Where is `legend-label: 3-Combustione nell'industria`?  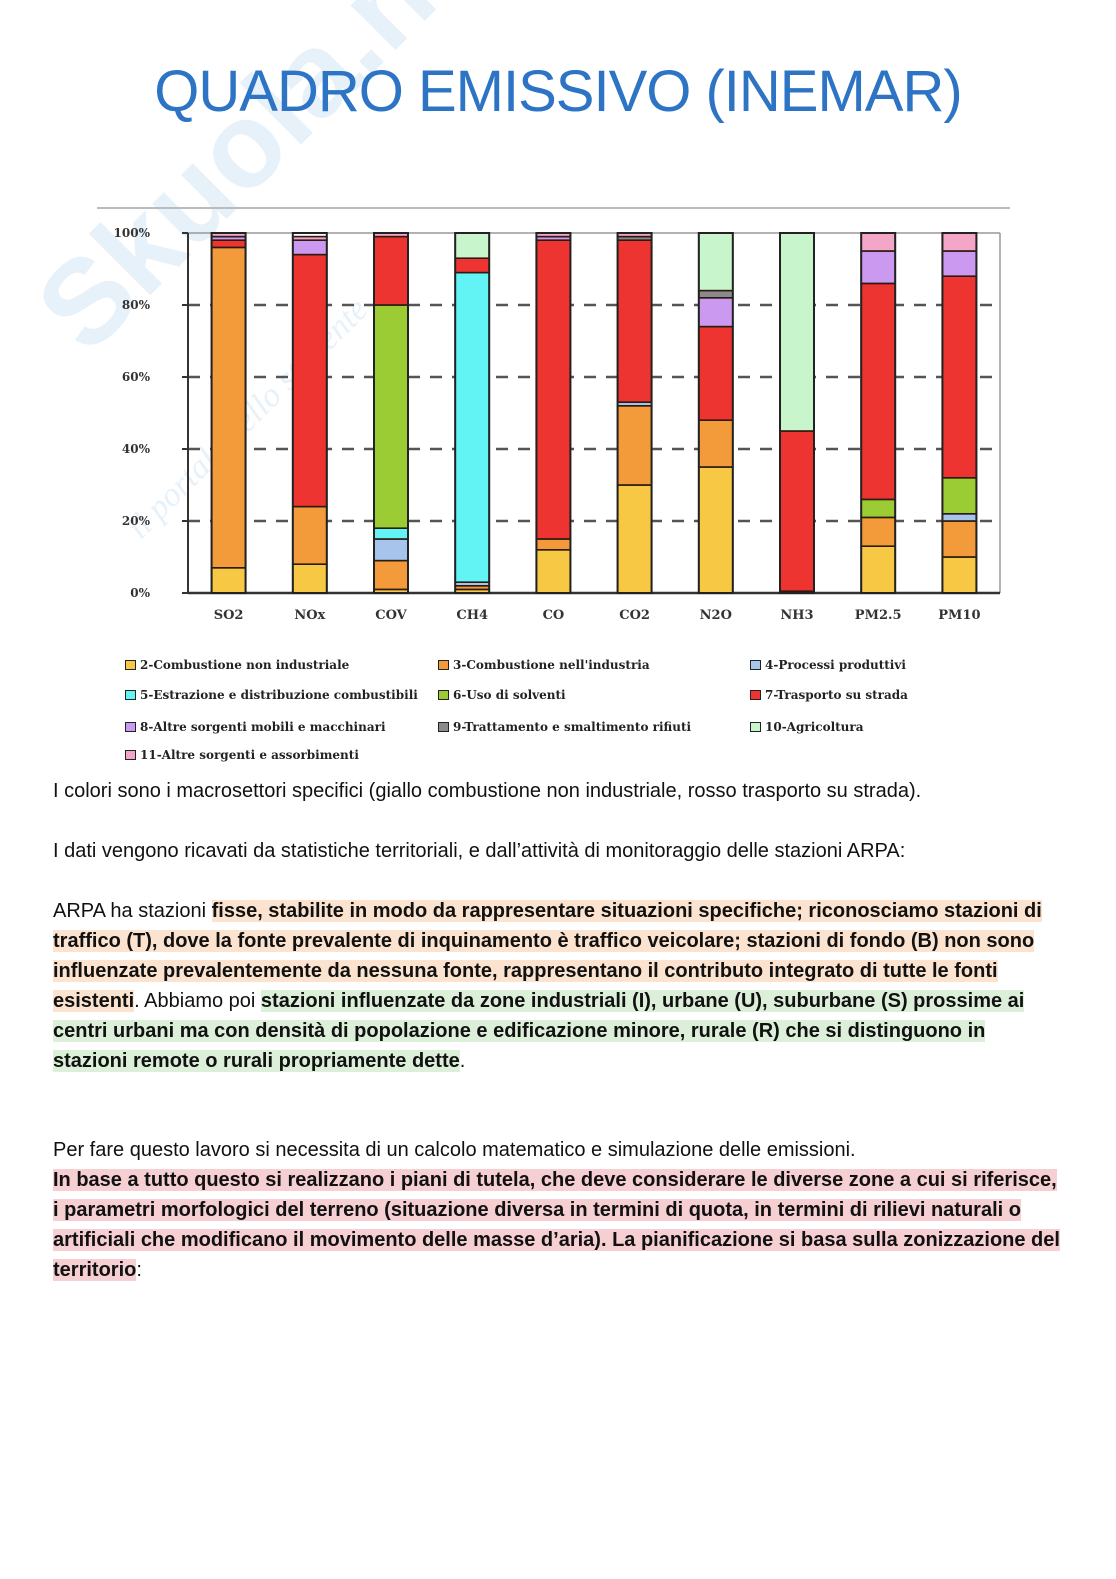
legend-label: 3-Combustione nell'industria is located at coordinates (551, 665).